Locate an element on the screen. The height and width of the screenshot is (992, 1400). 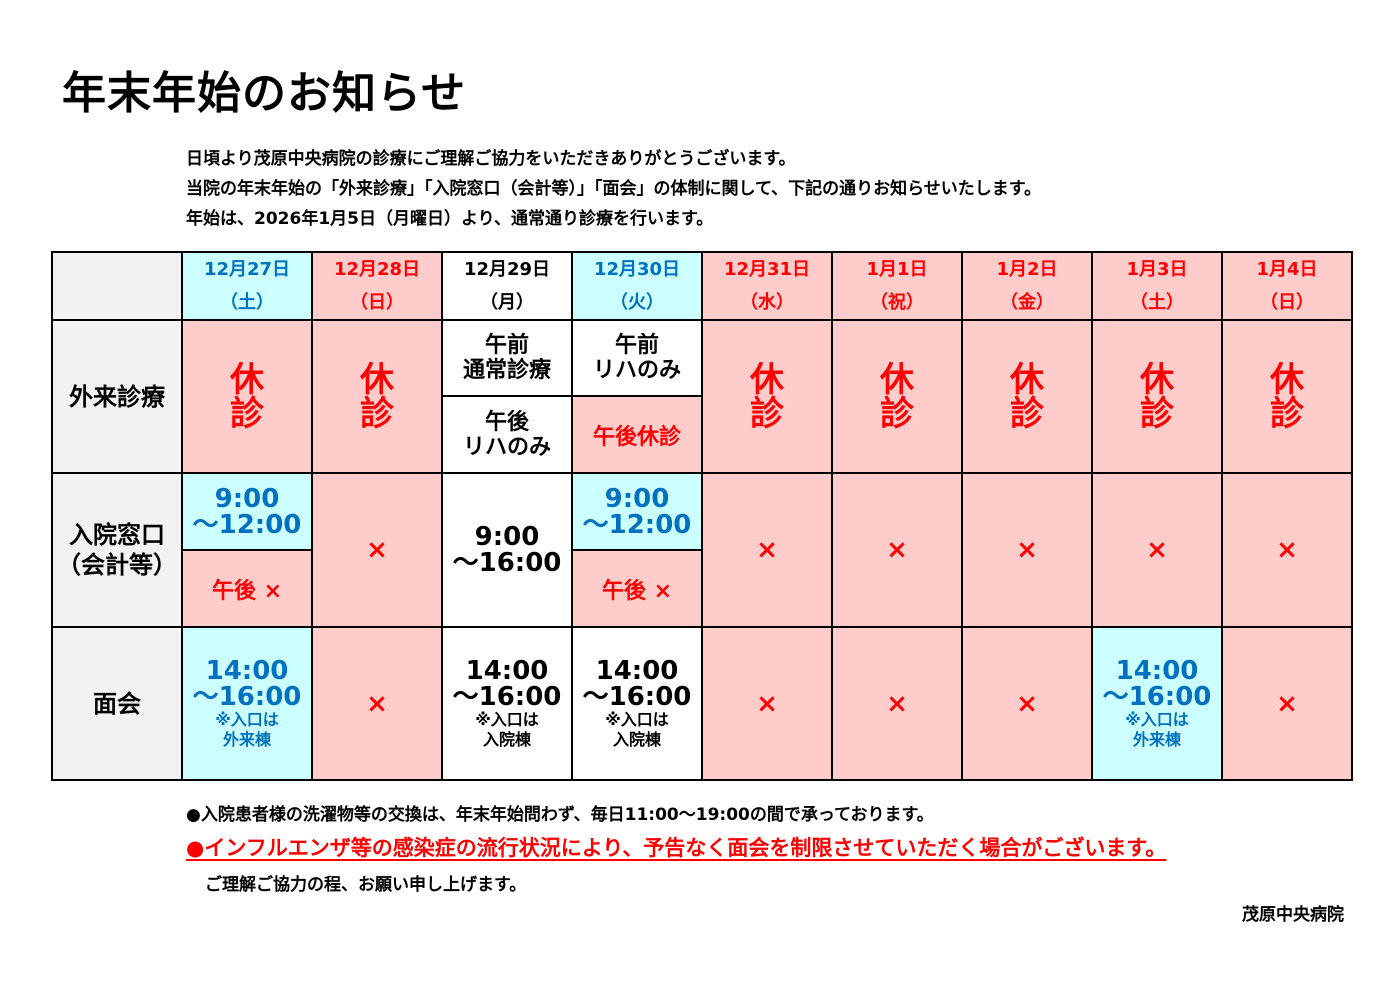
ward-hours-cell: 9:00 ～16:00 is located at coordinates (507, 550).